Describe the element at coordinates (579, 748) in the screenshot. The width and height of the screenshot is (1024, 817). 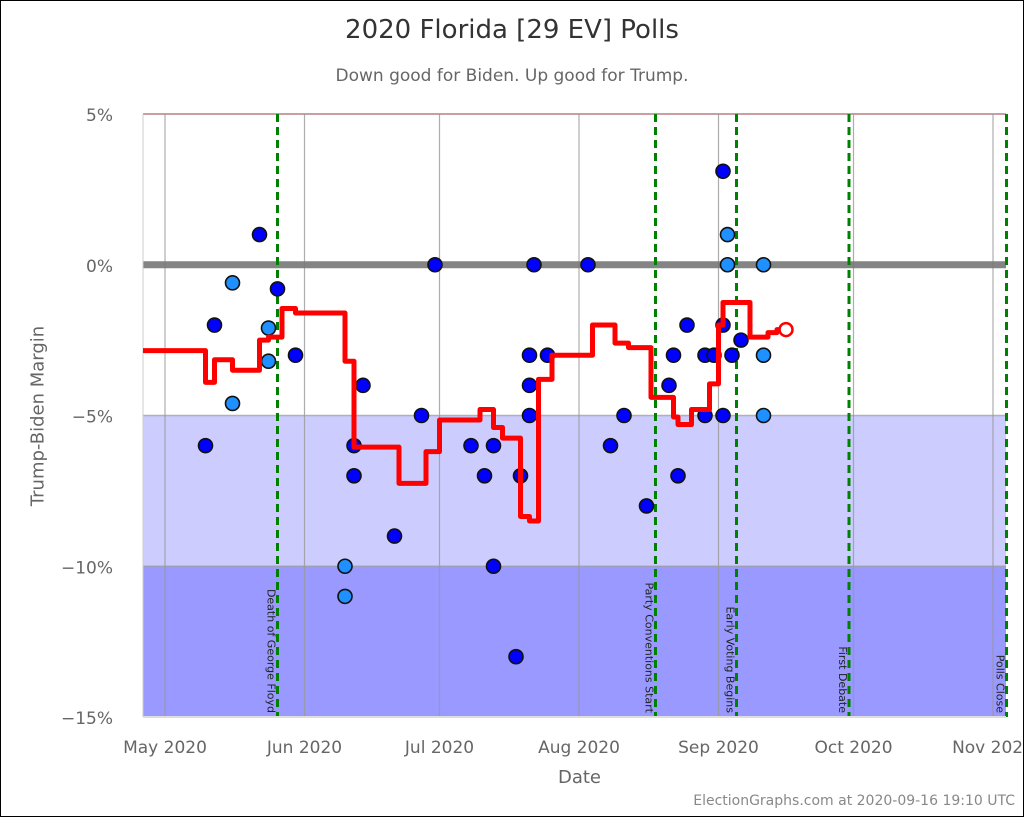
I see `x-tick-label: Aug 2020` at that location.